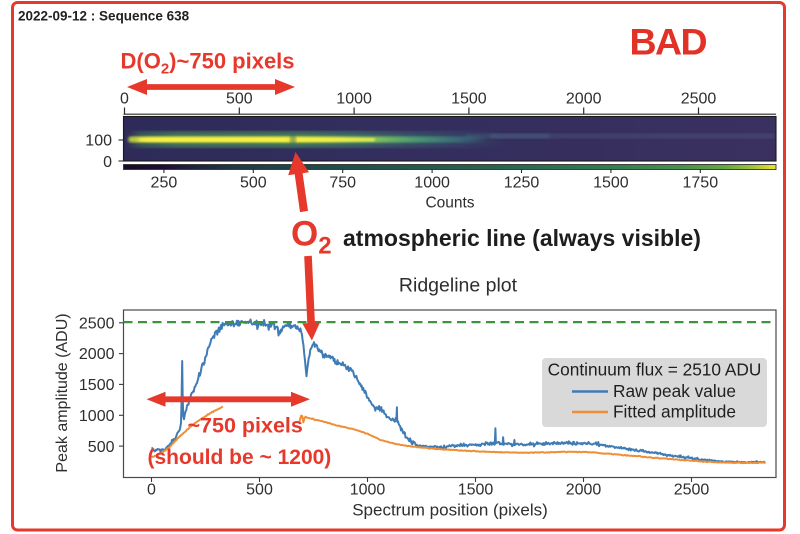 The width and height of the screenshot is (800, 534). What do you see at coordinates (674, 391) in the screenshot?
I see `svg-text: Raw peak value` at bounding box center [674, 391].